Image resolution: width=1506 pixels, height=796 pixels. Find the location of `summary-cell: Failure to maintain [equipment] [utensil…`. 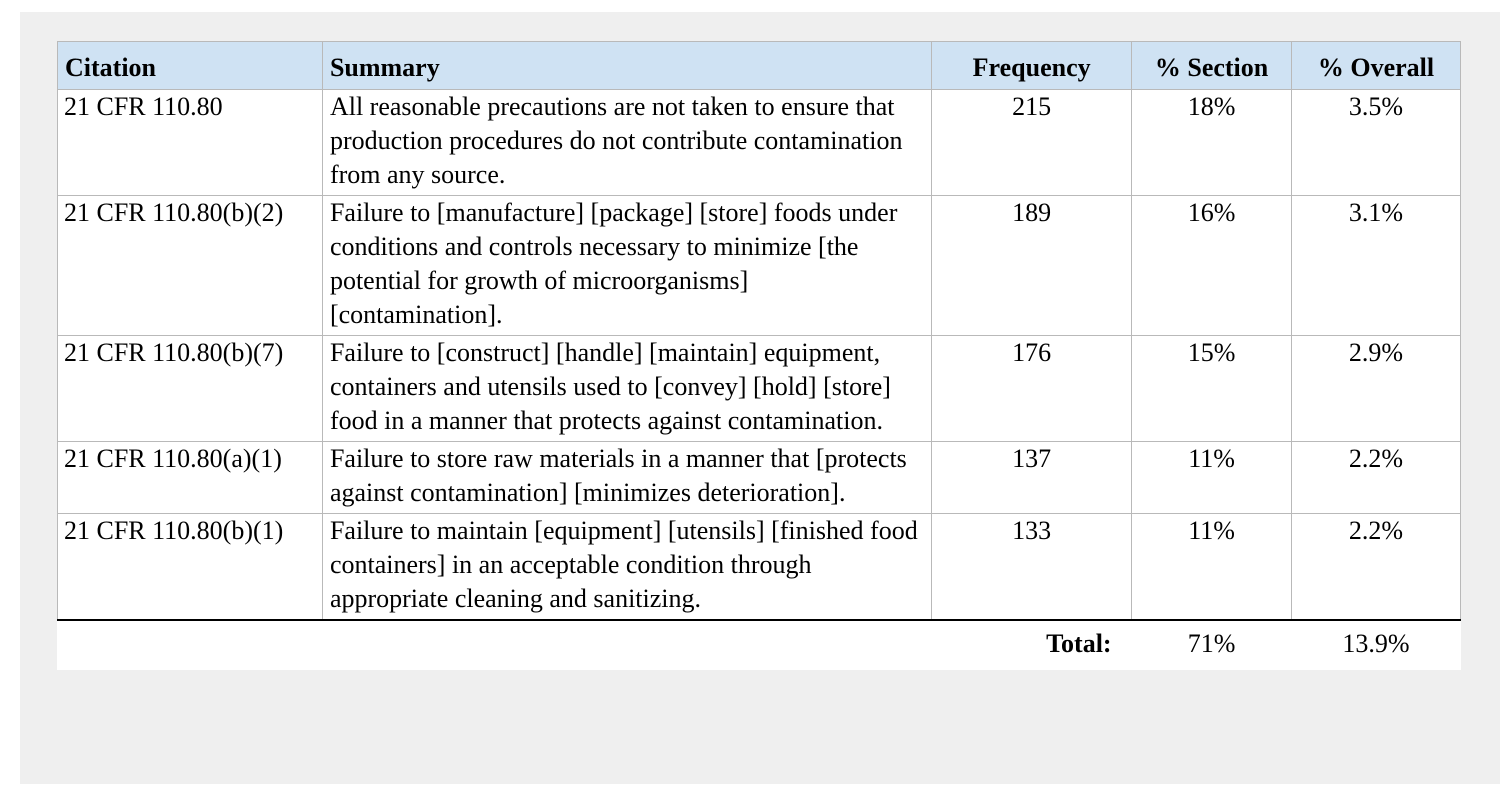

summary-cell: Failure to maintain [equipment] [utensil… is located at coordinates (627, 567).